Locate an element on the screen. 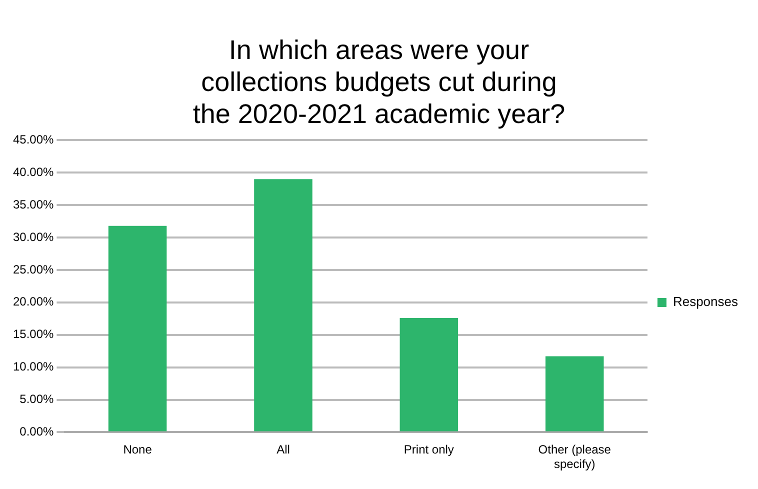 This screenshot has width=758, height=489. x-tick-label: All is located at coordinates (283, 449).